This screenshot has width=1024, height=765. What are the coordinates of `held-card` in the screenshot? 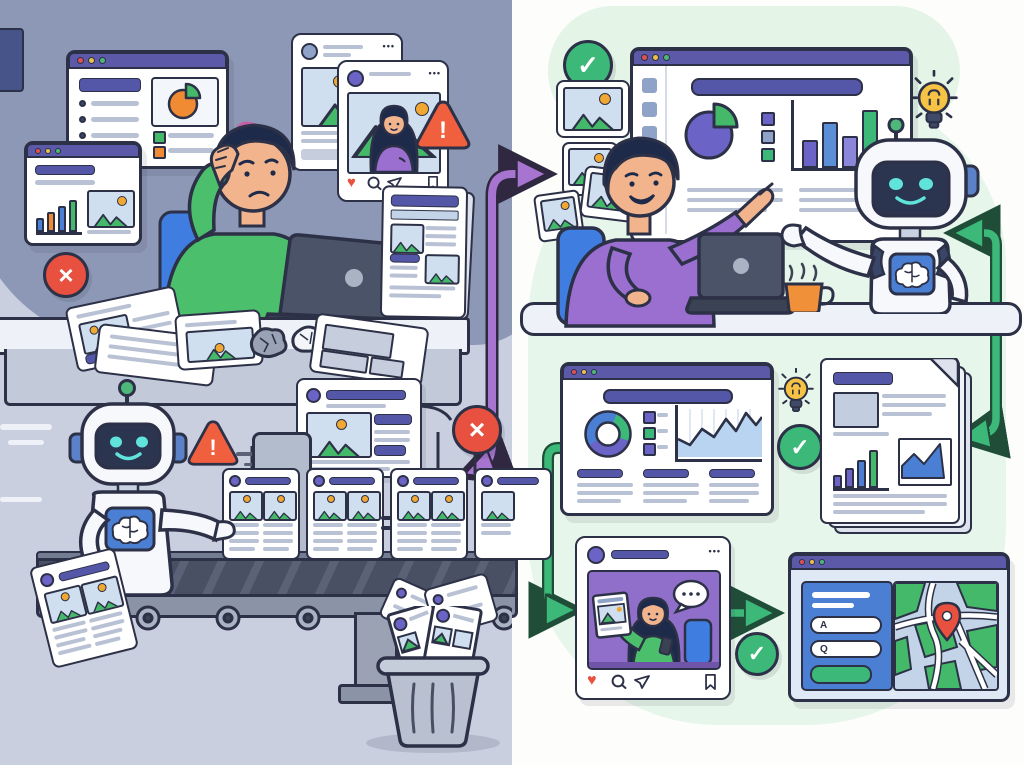 It's located at (611, 615).